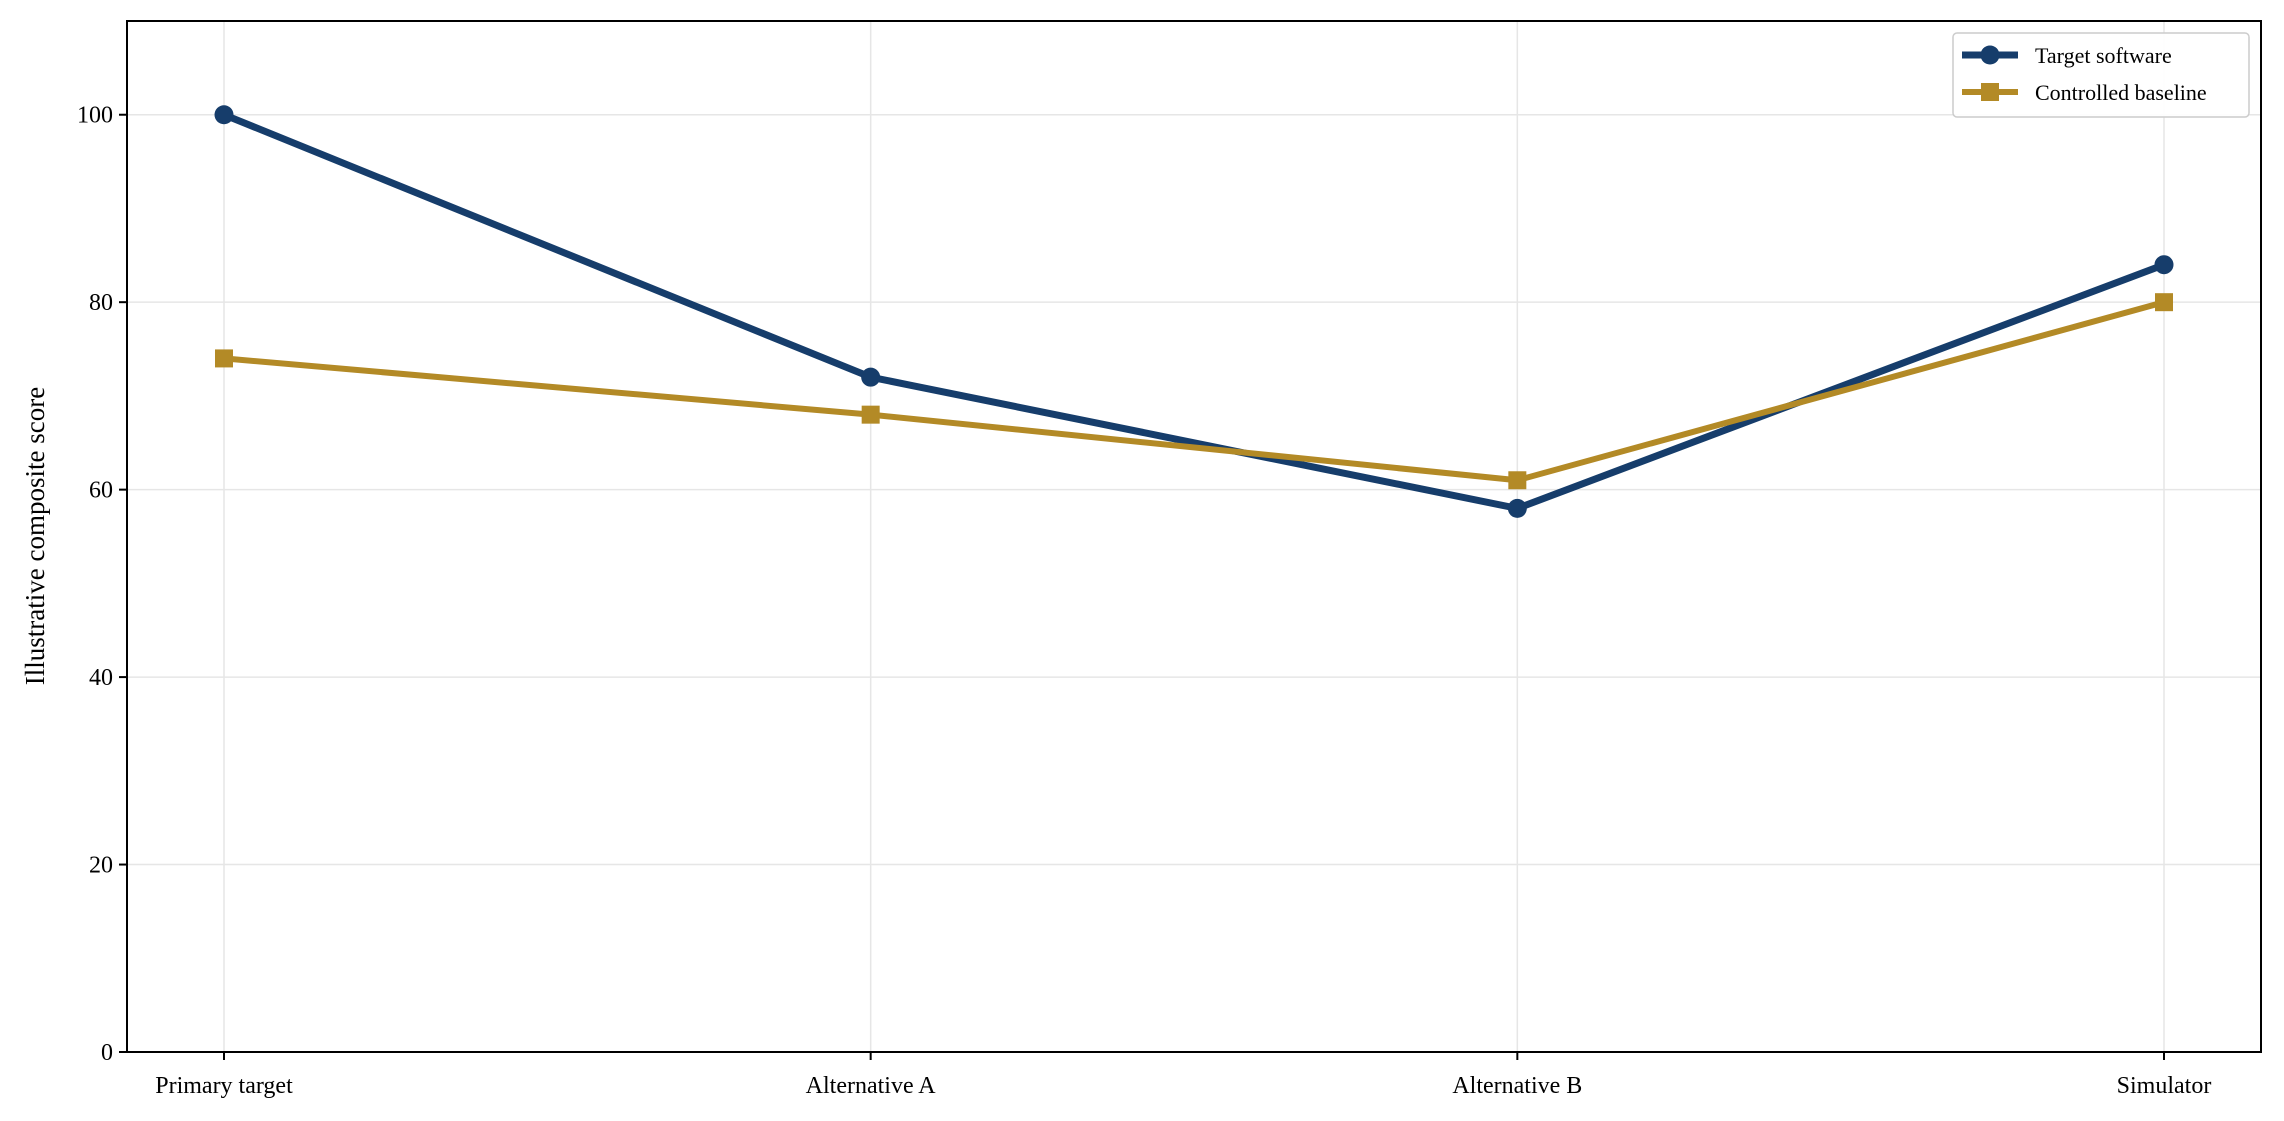 This screenshot has height=1121, width=2284. What do you see at coordinates (35, 536) in the screenshot?
I see `y-axis-title: Illustrative composite score` at bounding box center [35, 536].